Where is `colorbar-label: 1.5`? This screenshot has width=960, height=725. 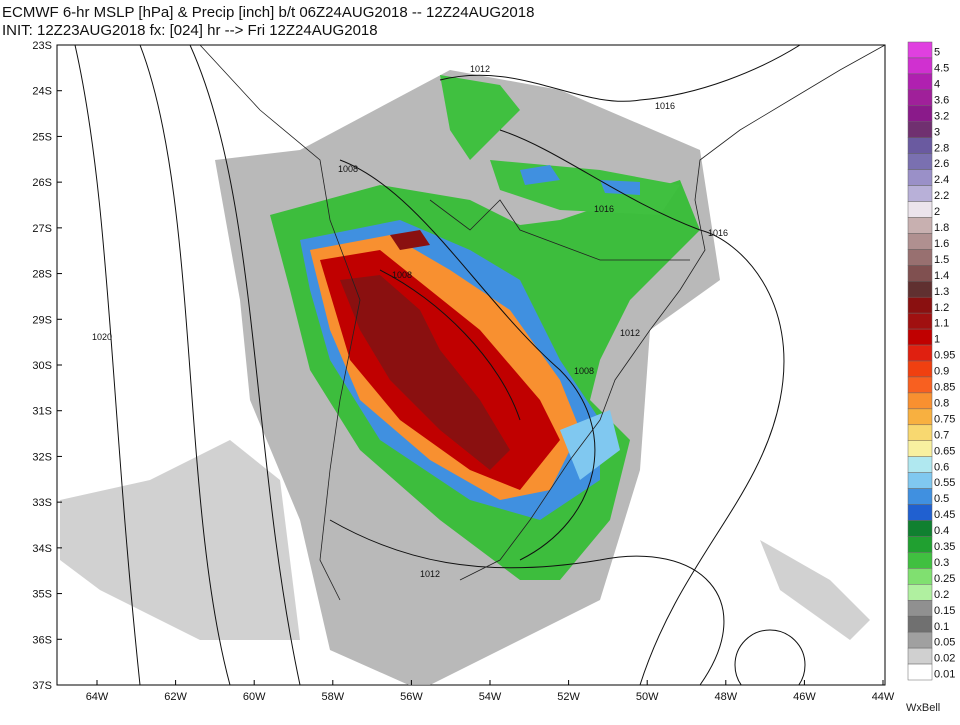 colorbar-label: 1.5 is located at coordinates (941, 260).